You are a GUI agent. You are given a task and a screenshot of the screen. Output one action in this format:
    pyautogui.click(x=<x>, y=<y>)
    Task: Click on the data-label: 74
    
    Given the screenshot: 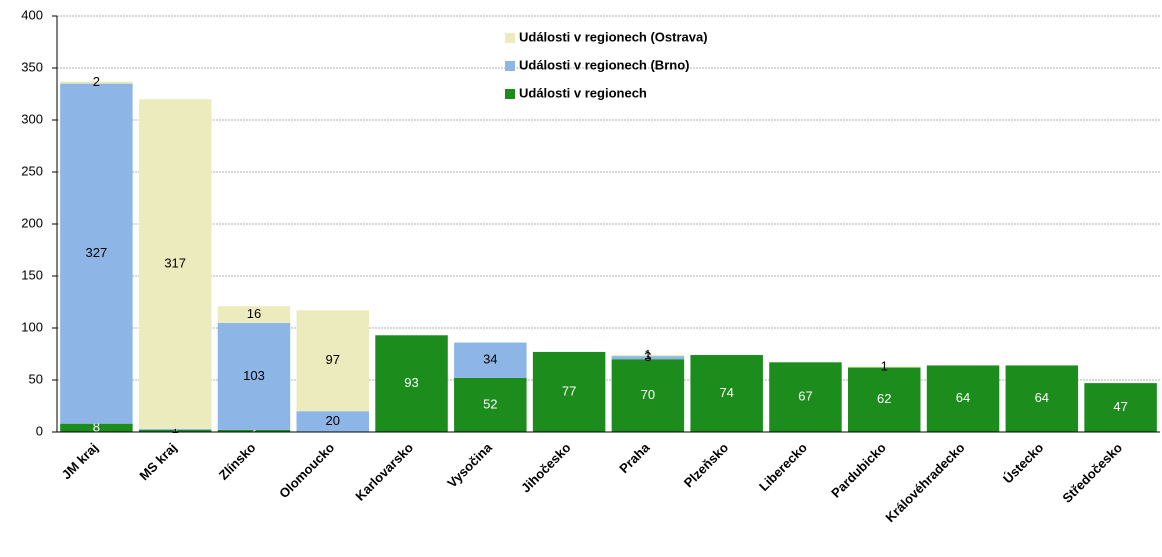 What is the action you would take?
    pyautogui.click(x=726, y=392)
    